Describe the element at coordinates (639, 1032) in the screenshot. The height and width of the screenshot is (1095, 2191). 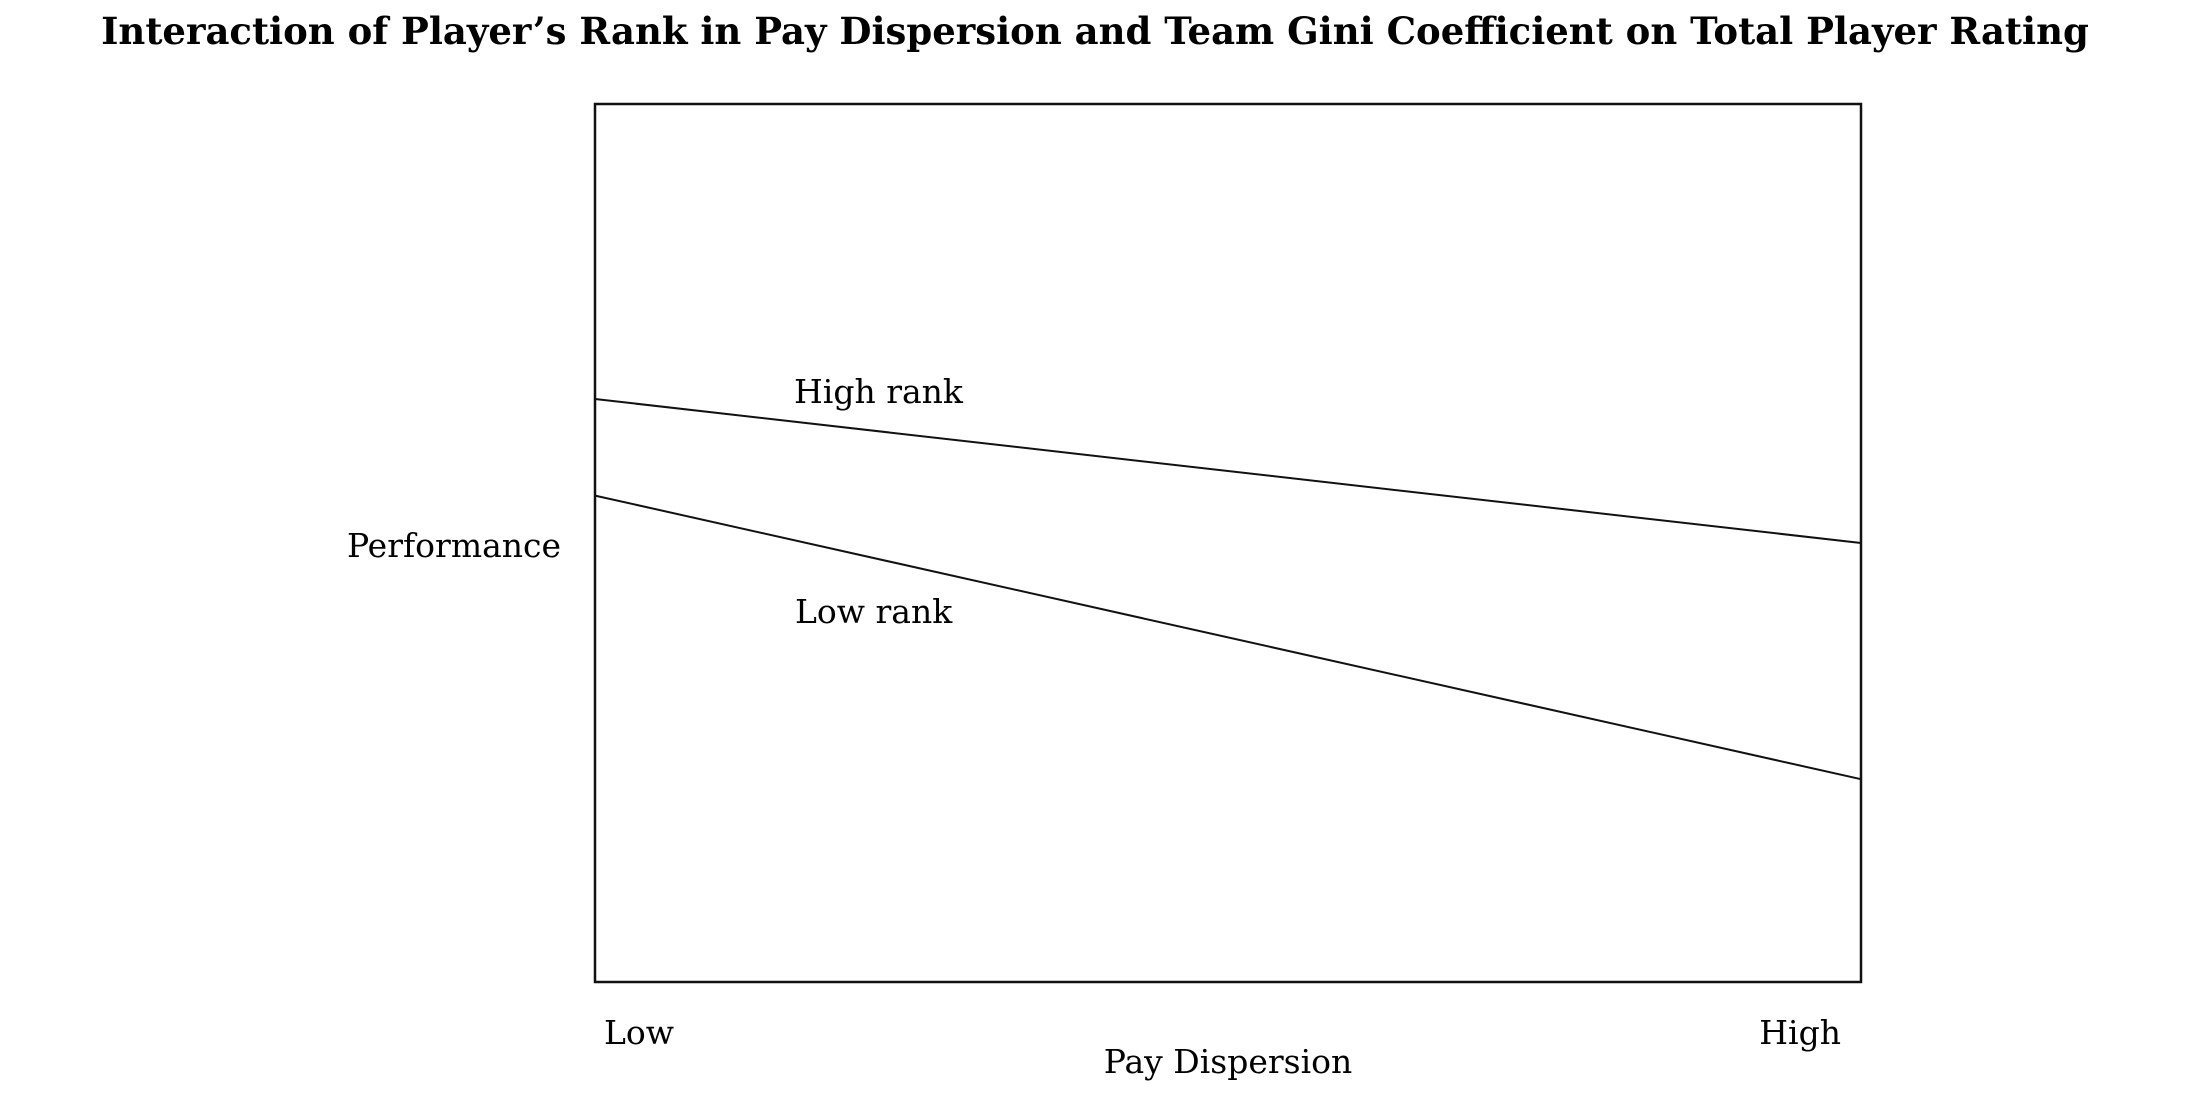
I see `x-tick-label-low: Low` at that location.